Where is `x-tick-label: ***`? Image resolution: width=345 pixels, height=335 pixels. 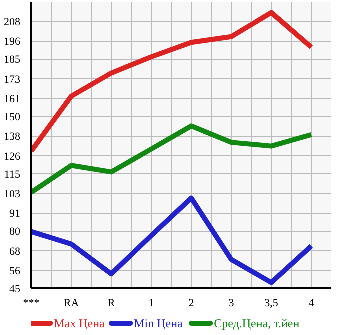 x-tick-label: *** is located at coordinates (31, 304).